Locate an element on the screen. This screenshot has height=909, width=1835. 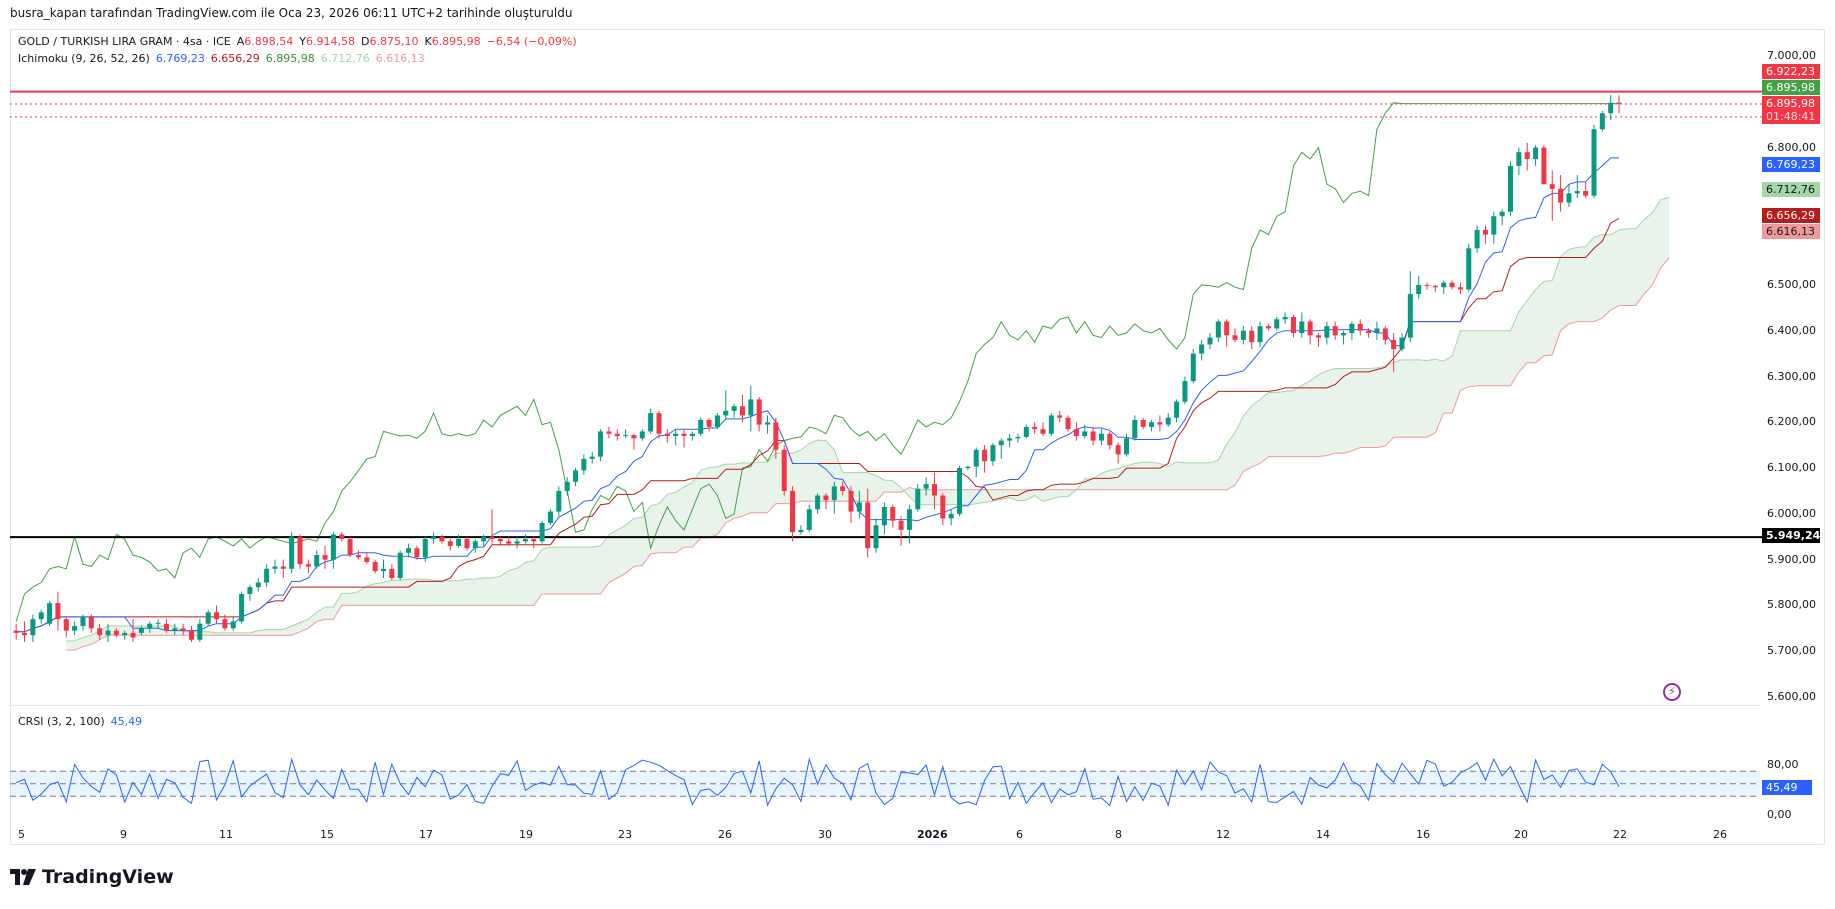
last-price-badge: 6.895,98 01:48:41 is located at coordinates (1791, 110).